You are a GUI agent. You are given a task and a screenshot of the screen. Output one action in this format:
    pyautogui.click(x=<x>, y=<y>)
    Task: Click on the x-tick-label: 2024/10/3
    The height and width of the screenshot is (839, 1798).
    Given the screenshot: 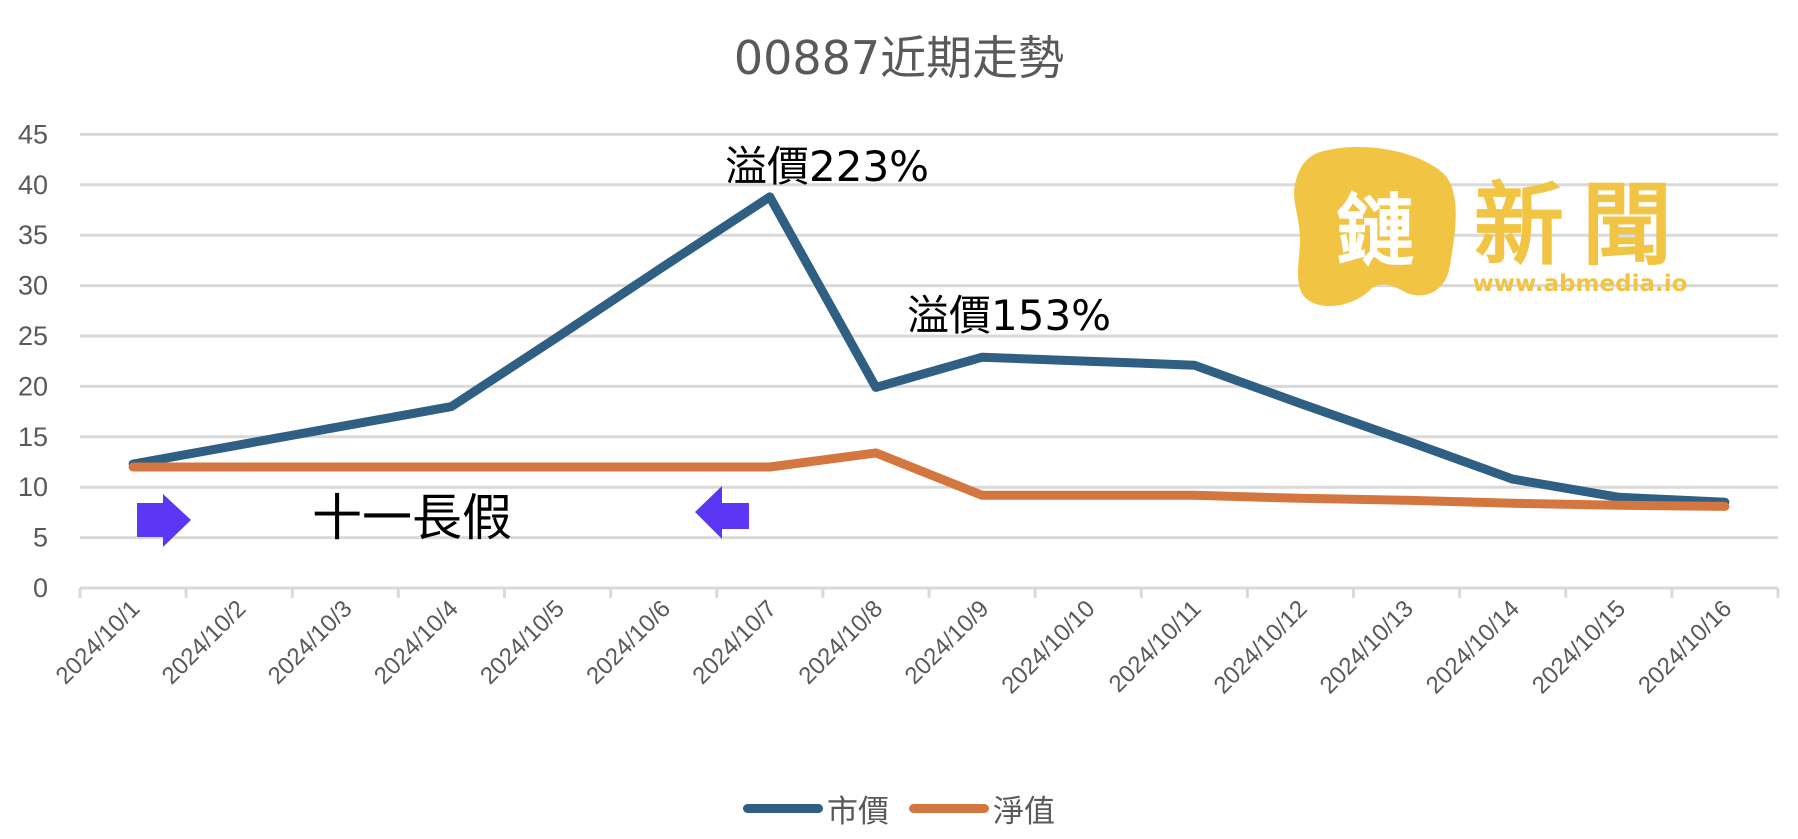 What is the action you would take?
    pyautogui.click(x=310, y=642)
    